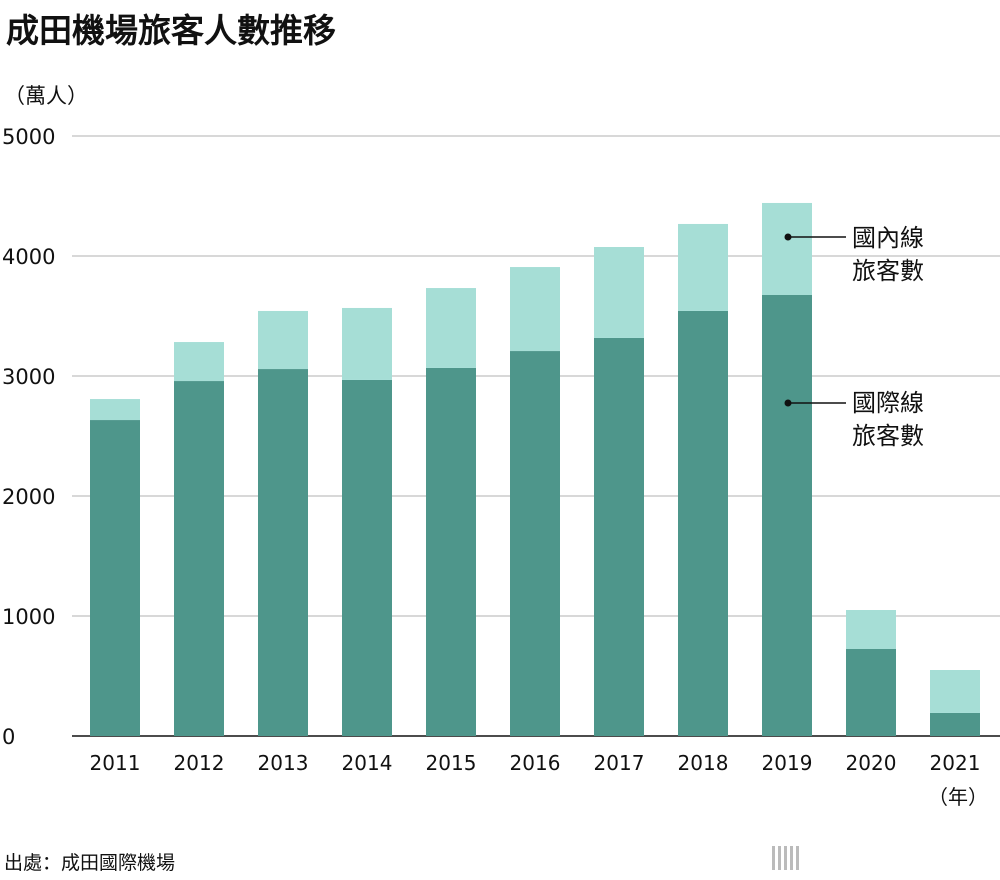  I want to click on legend-domestic-line2: 旅客數, so click(888, 271).